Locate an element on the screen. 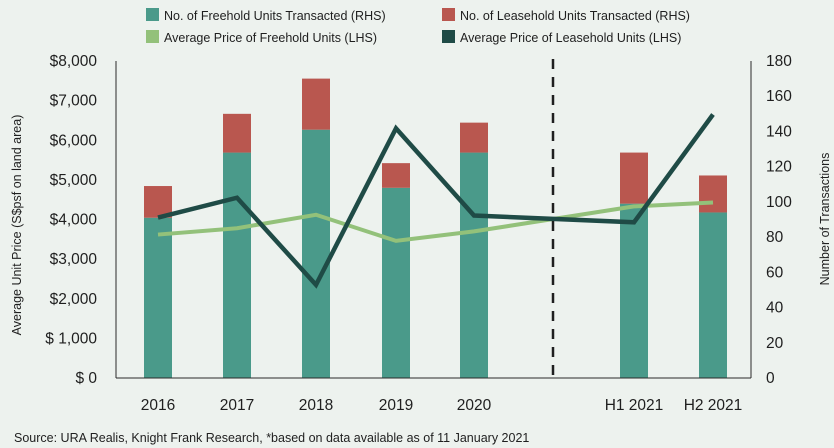 Image resolution: width=834 pixels, height=448 pixels. right-tick-label: 100 is located at coordinates (779, 202).